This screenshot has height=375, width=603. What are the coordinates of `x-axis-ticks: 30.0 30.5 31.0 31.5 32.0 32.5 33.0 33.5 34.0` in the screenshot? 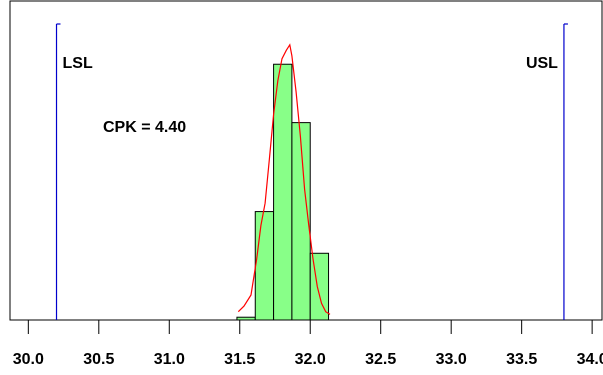 It's located at (308, 344).